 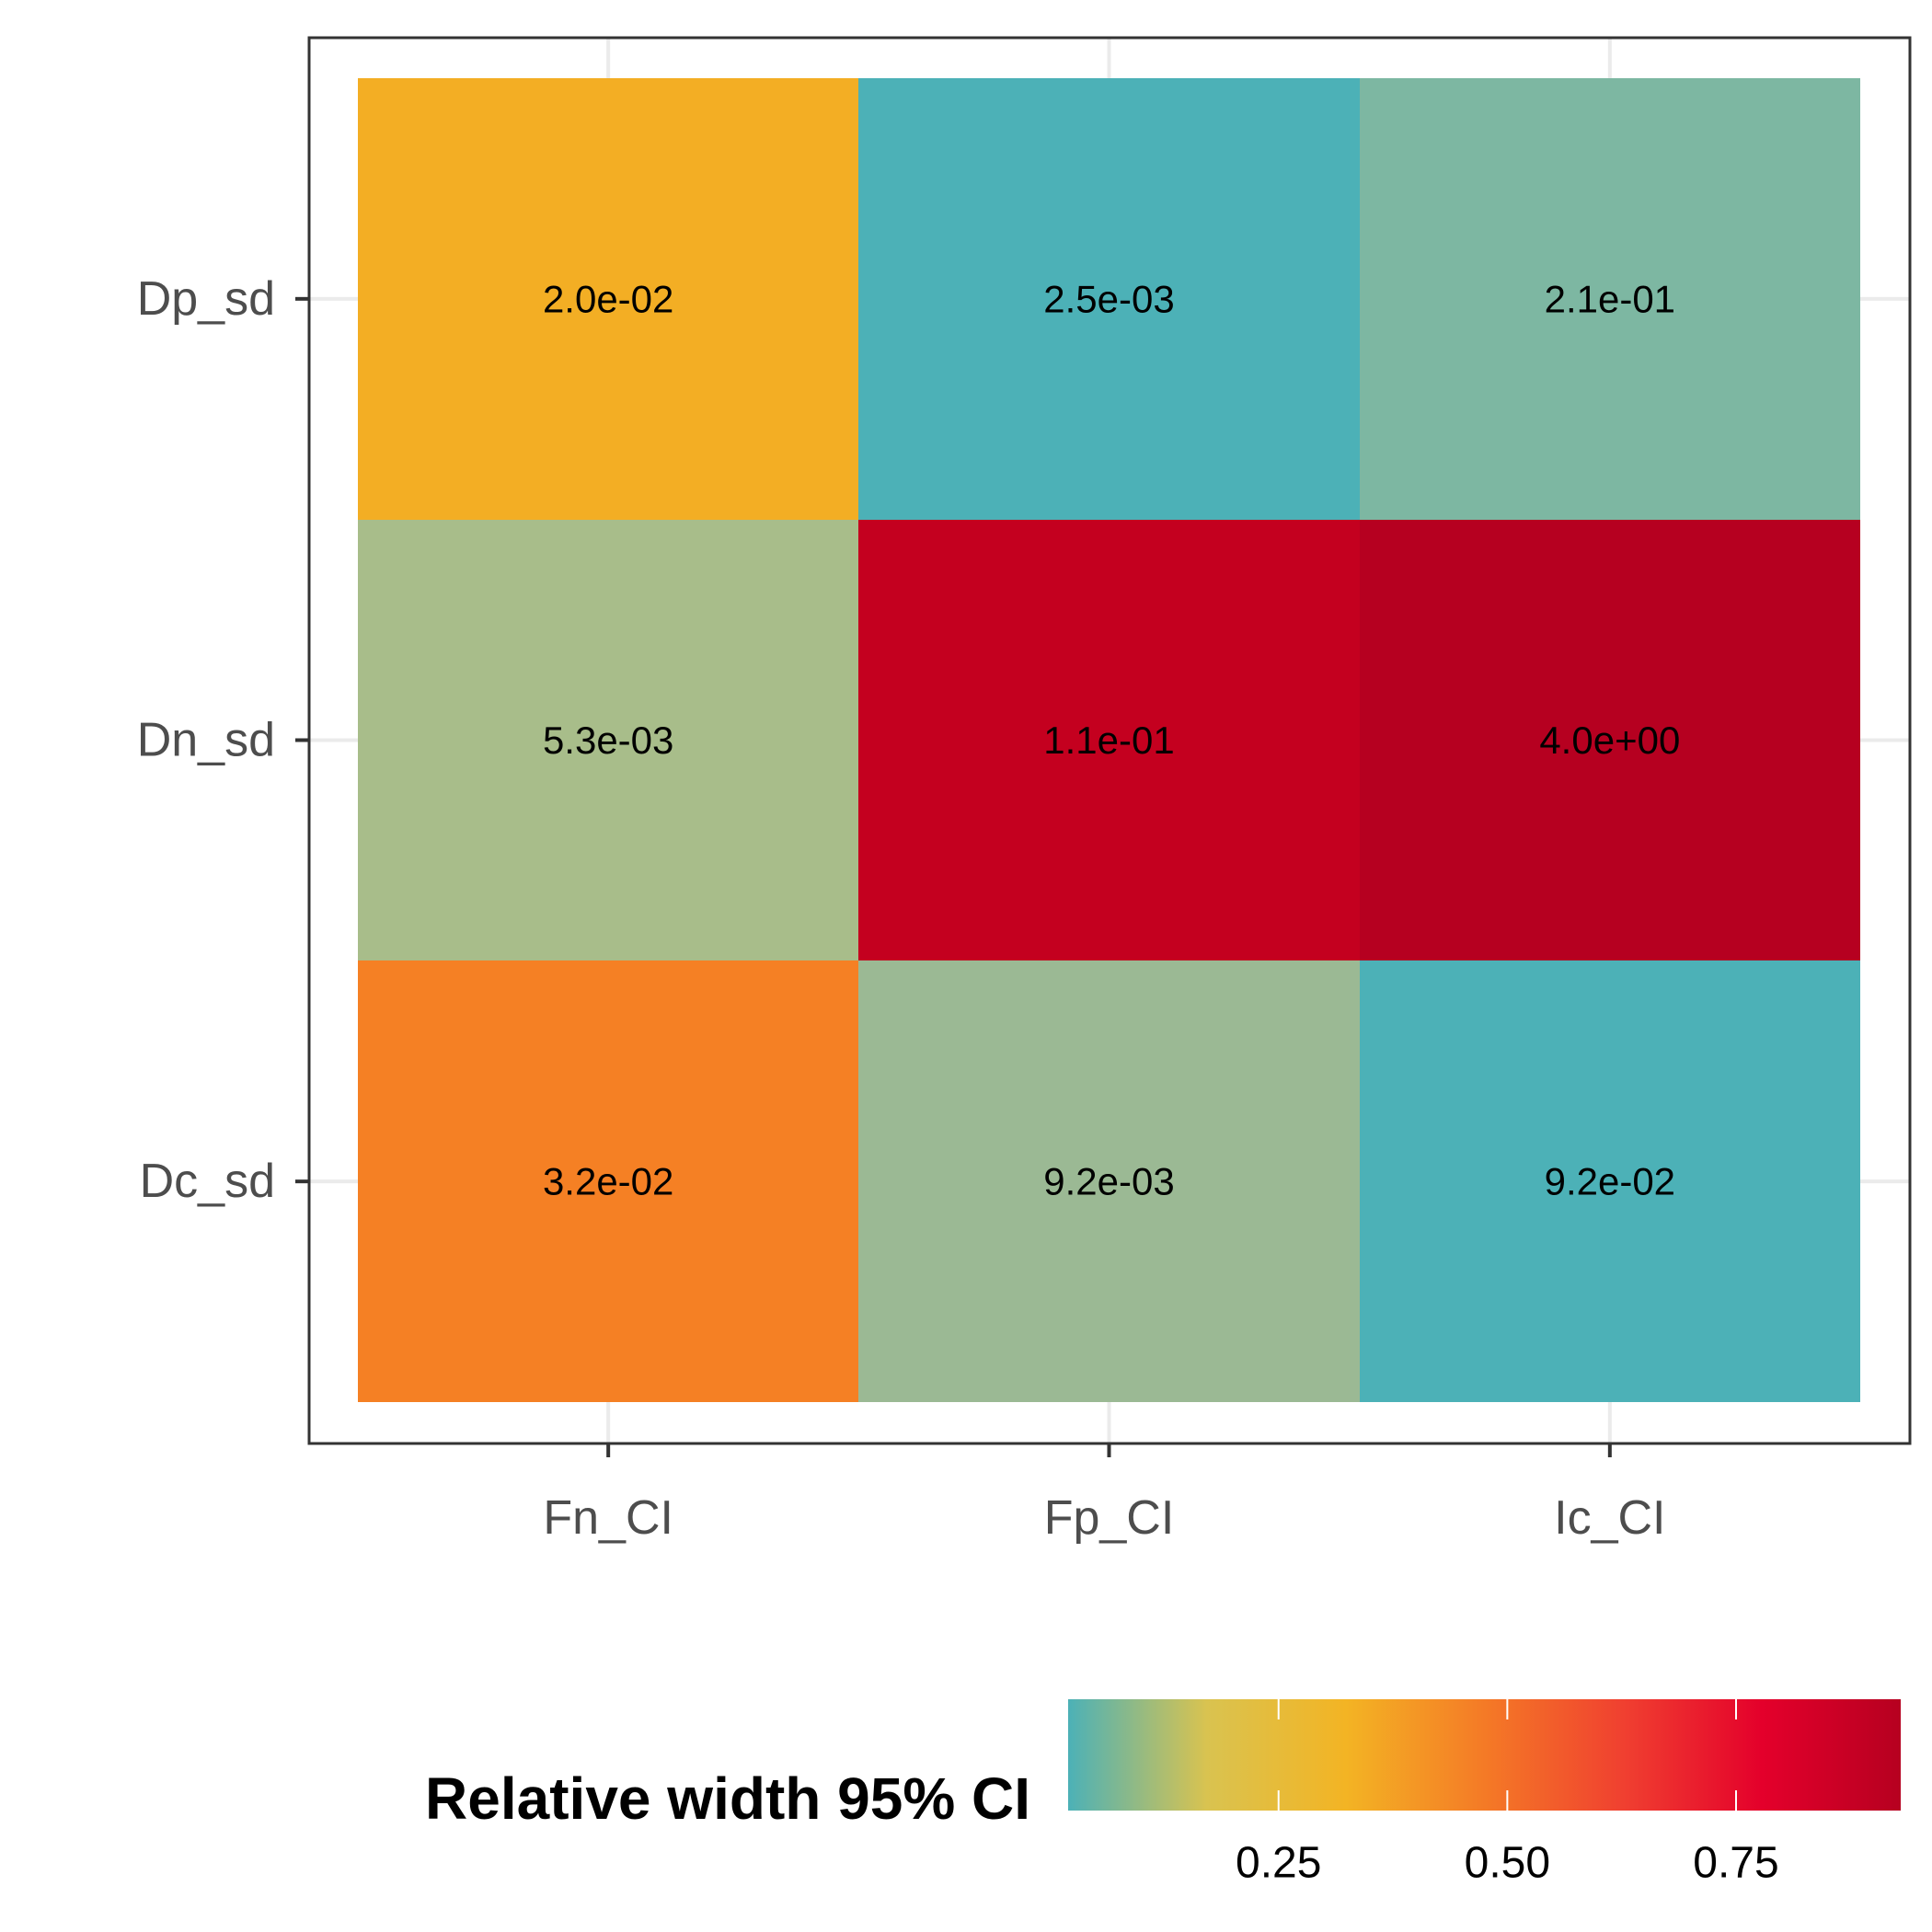 I want to click on cell-label-dp-sd-fp-ci: 2.5e-03, so click(x=1108, y=298).